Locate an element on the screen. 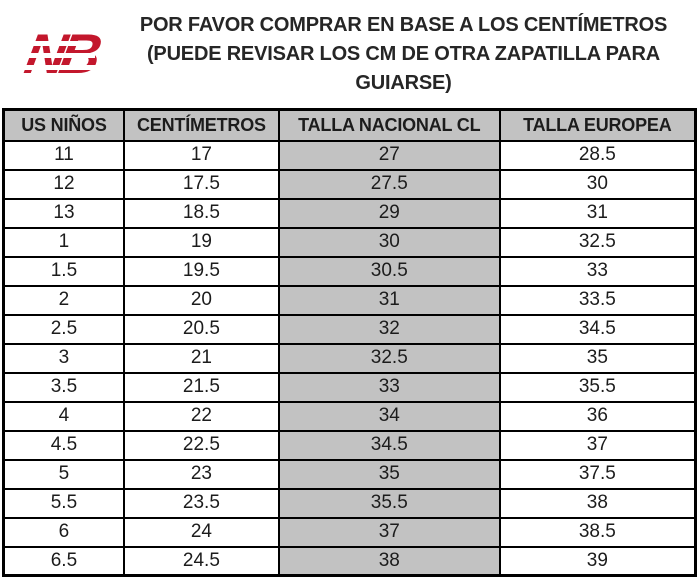 This screenshot has height=579, width=699. table-cell: 30.5 is located at coordinates (389, 271).